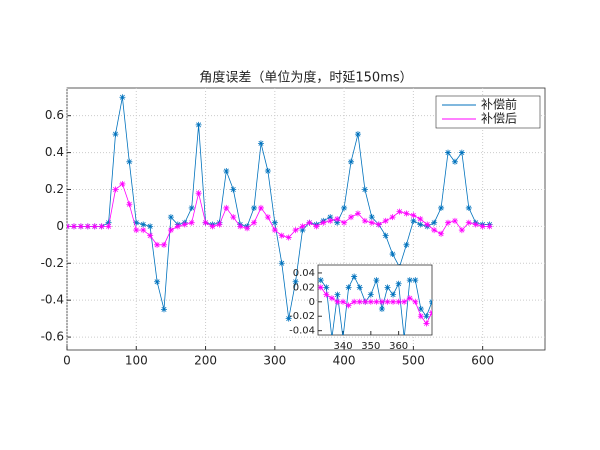 The width and height of the screenshot is (600, 450). What do you see at coordinates (302, 316) in the screenshot?
I see `y-tick-label: -0.02` at bounding box center [302, 316].